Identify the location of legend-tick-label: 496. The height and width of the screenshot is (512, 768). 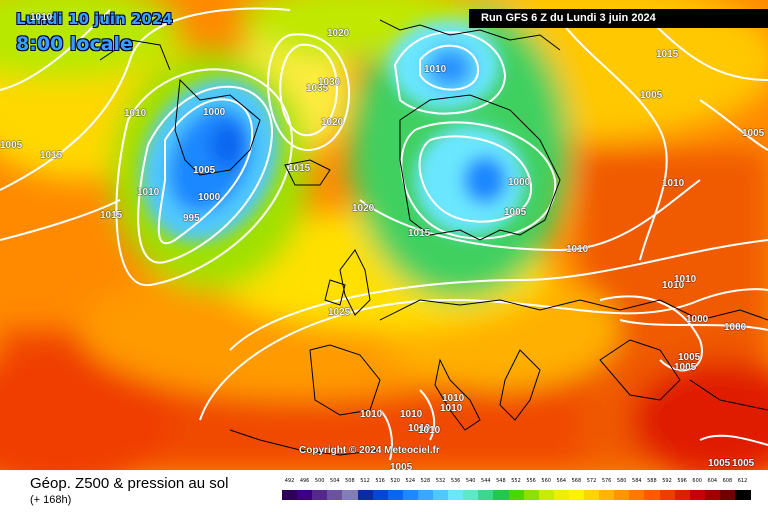
(304, 481).